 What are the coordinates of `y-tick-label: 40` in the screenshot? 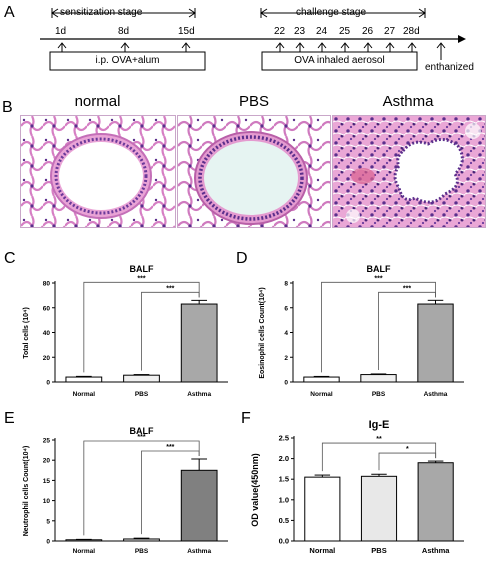 It's located at (47, 333).